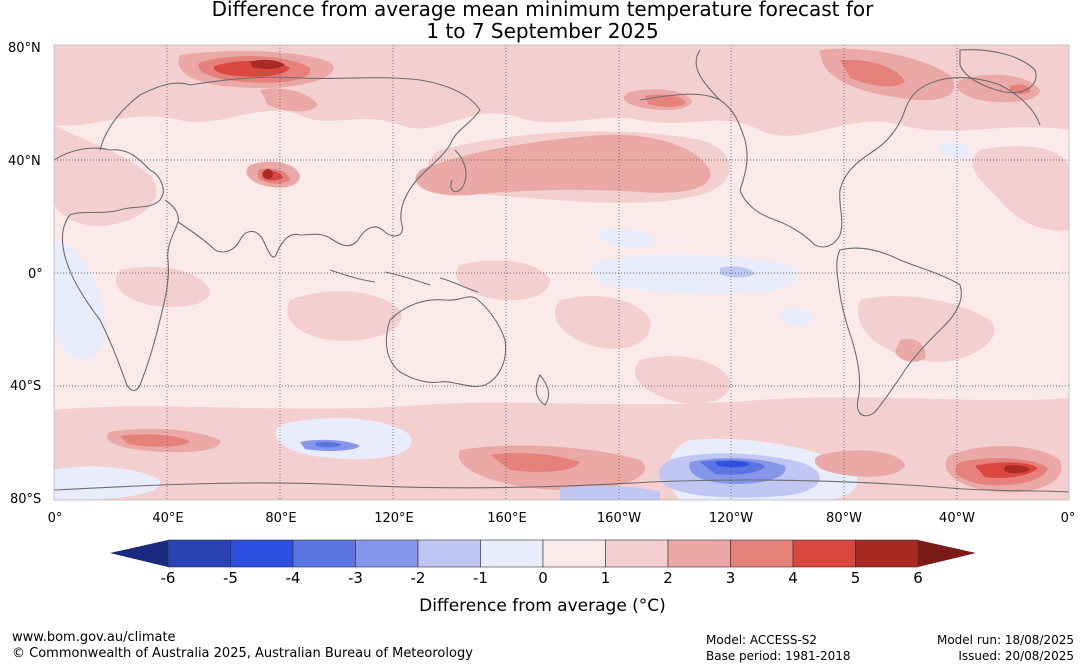 The height and width of the screenshot is (667, 1085). Describe the element at coordinates (168, 578) in the screenshot. I see `colorbar-tick-label: -6` at that location.